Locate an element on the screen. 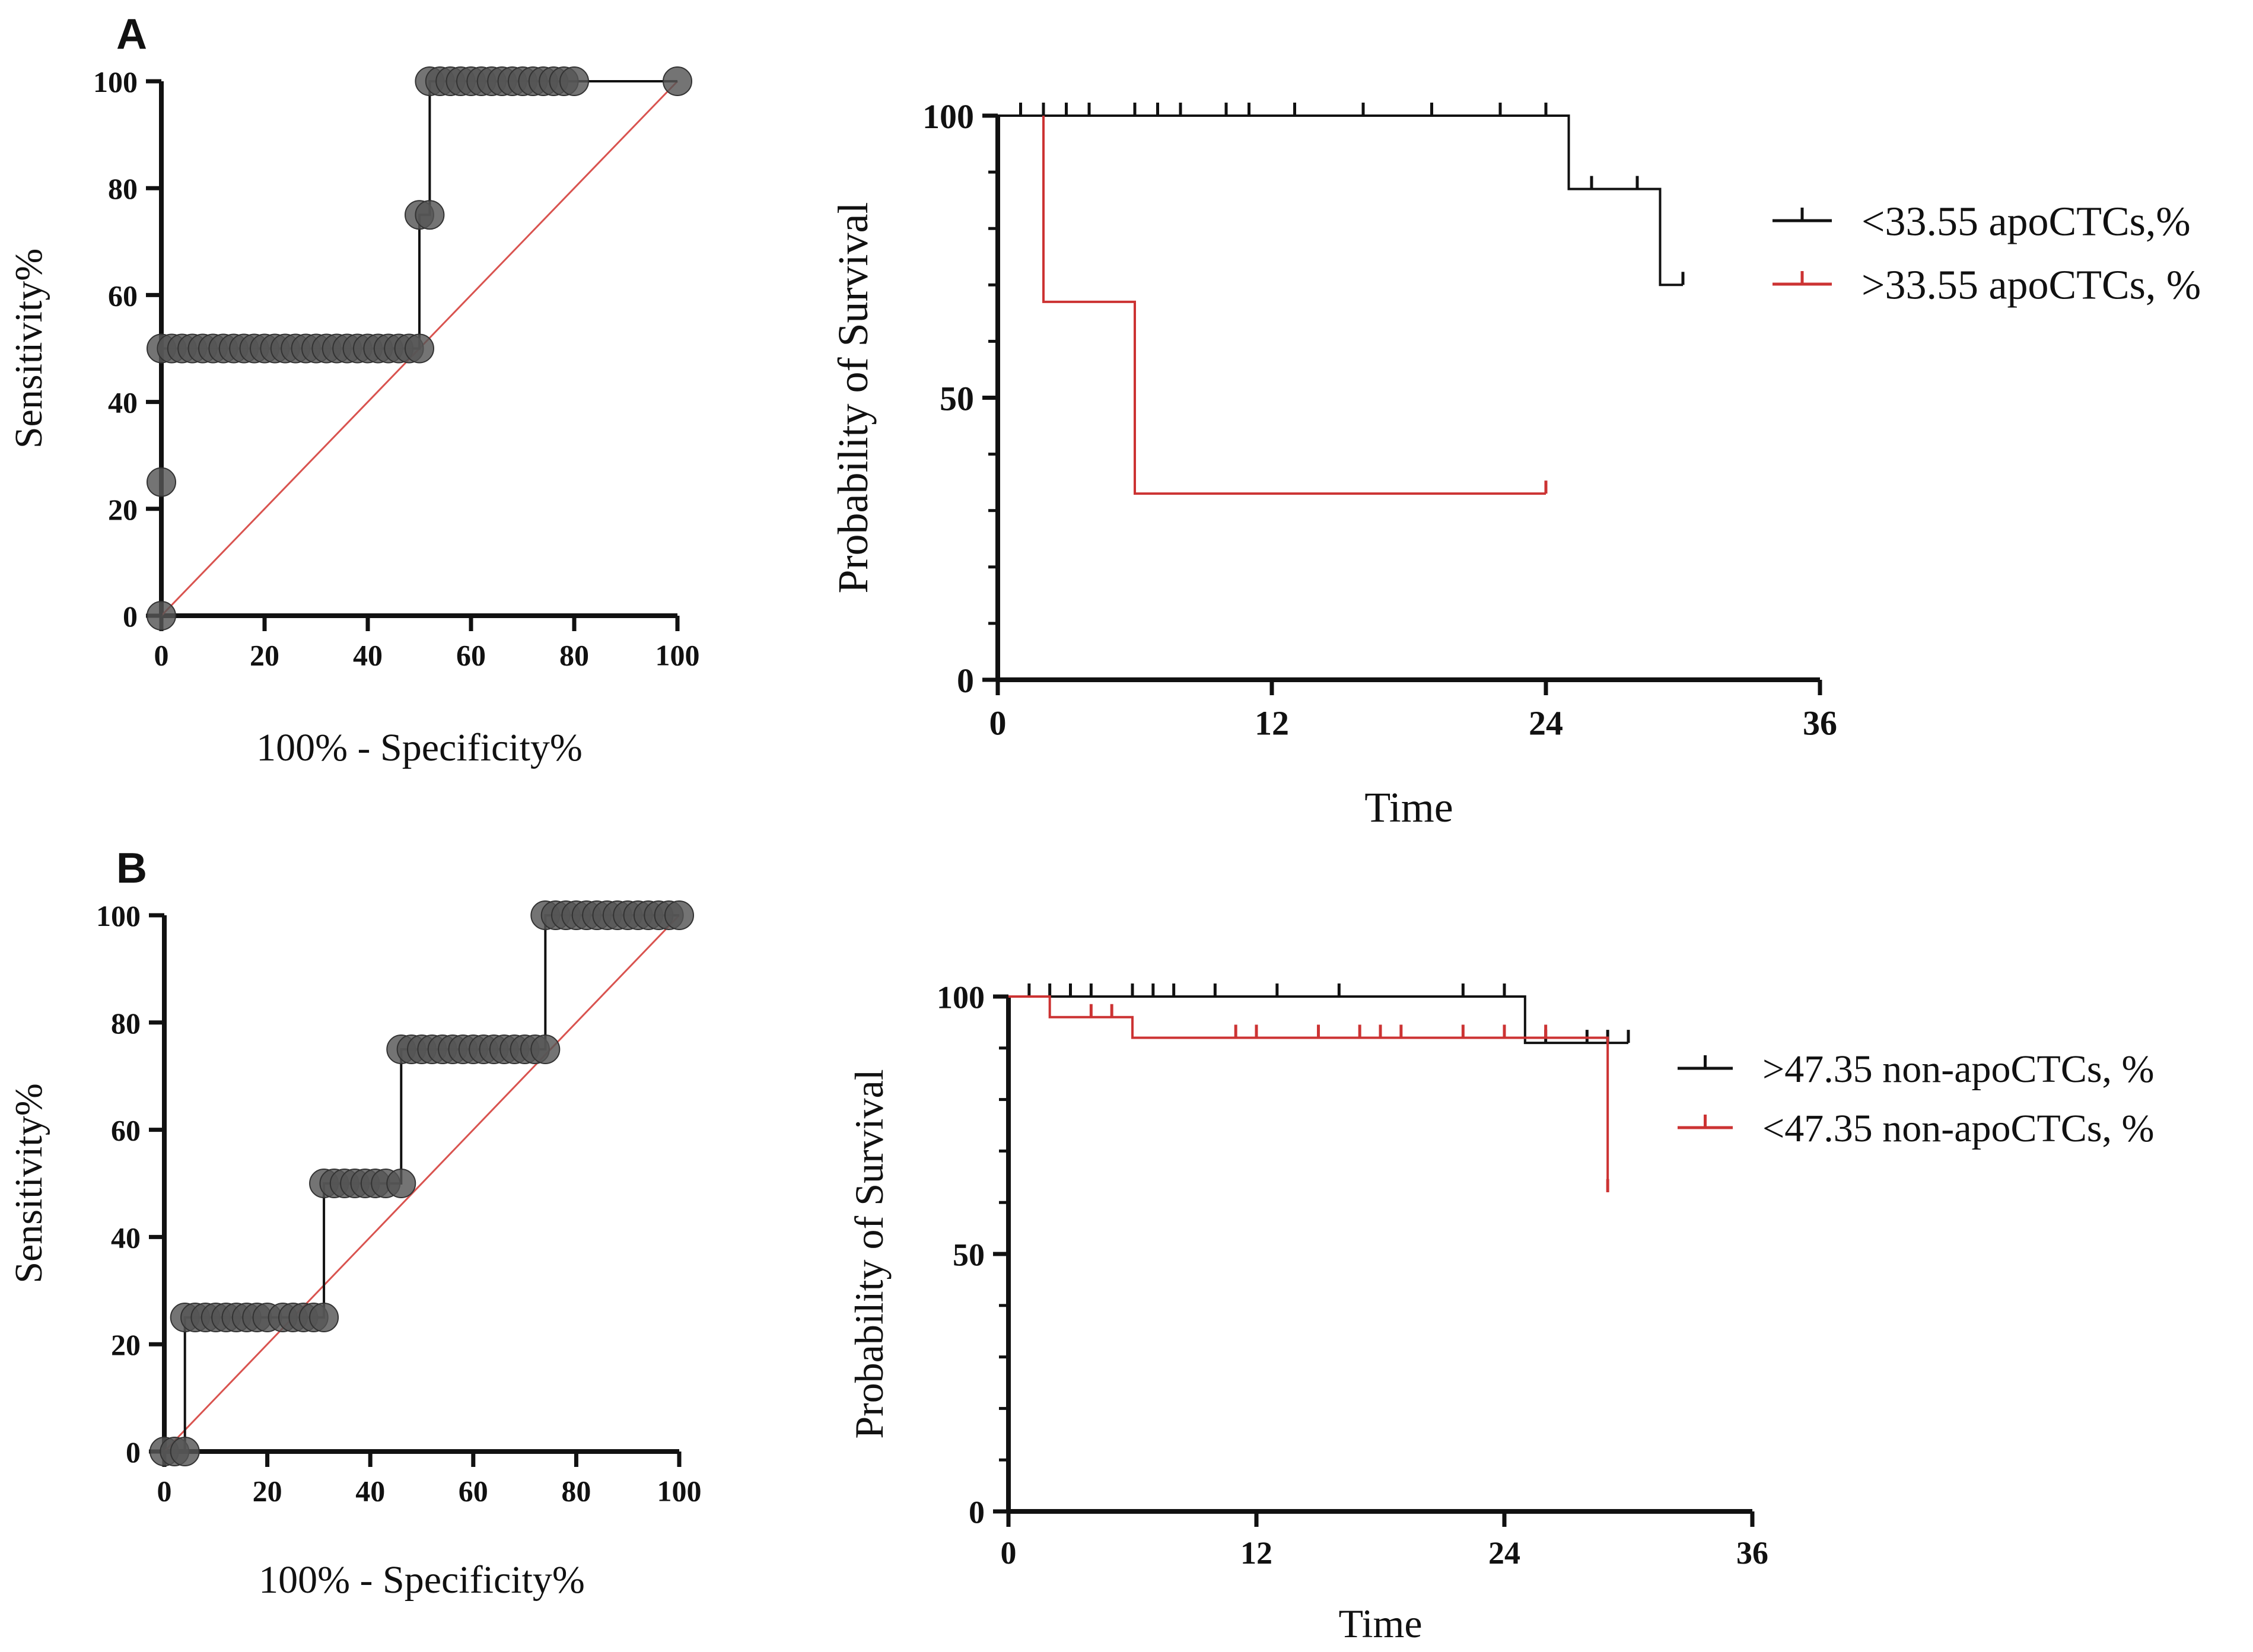 This screenshot has height=1652, width=2253. legend-label: >33.55 apoCTCs, % is located at coordinates (2031, 285).